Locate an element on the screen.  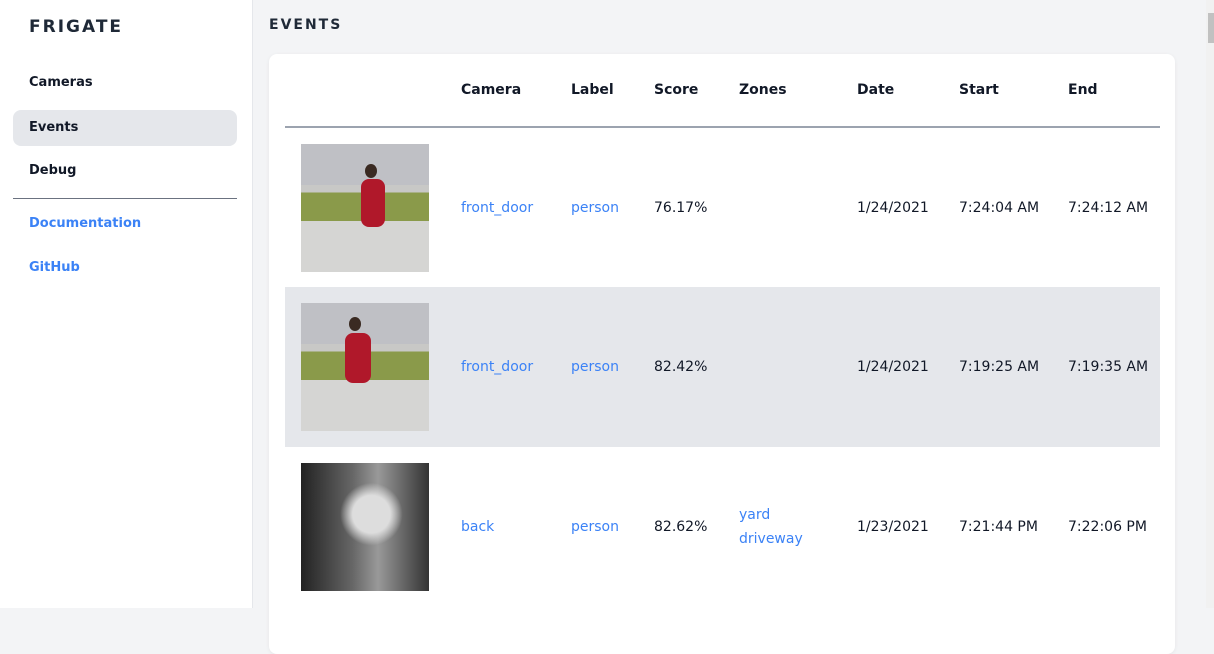
zone-link: yard is located at coordinates (755, 515).